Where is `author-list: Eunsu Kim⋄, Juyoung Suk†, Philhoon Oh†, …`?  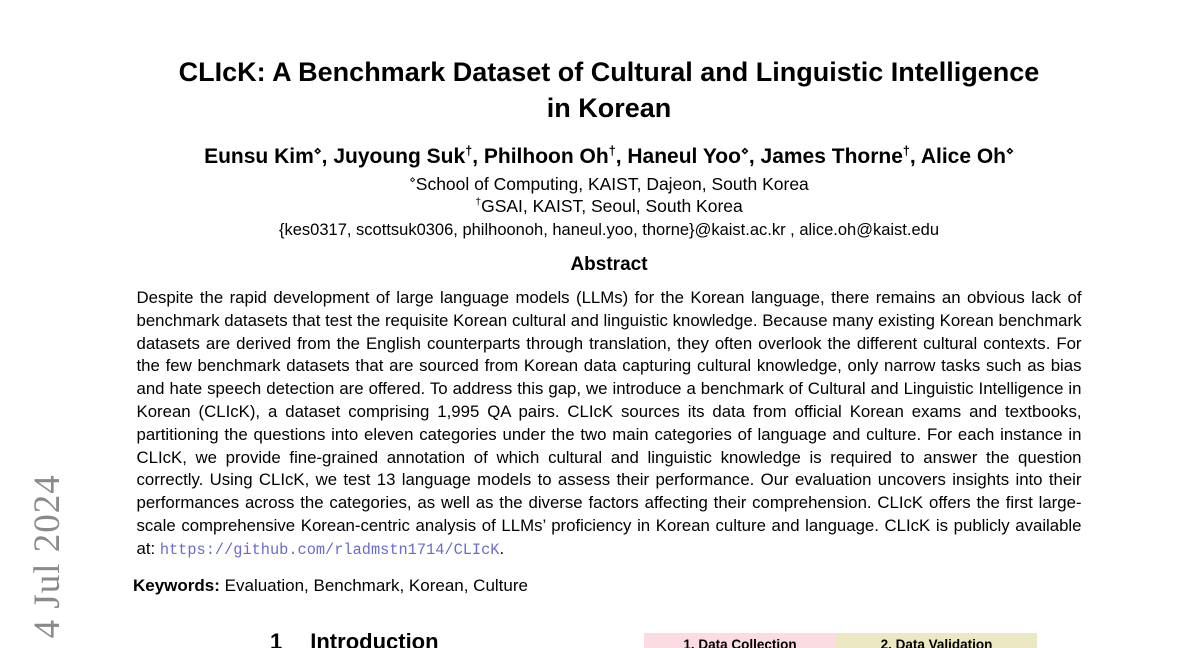
author-list: Eunsu Kim⋄, Juyoung Suk†, Philhoon Oh†, … is located at coordinates (609, 157).